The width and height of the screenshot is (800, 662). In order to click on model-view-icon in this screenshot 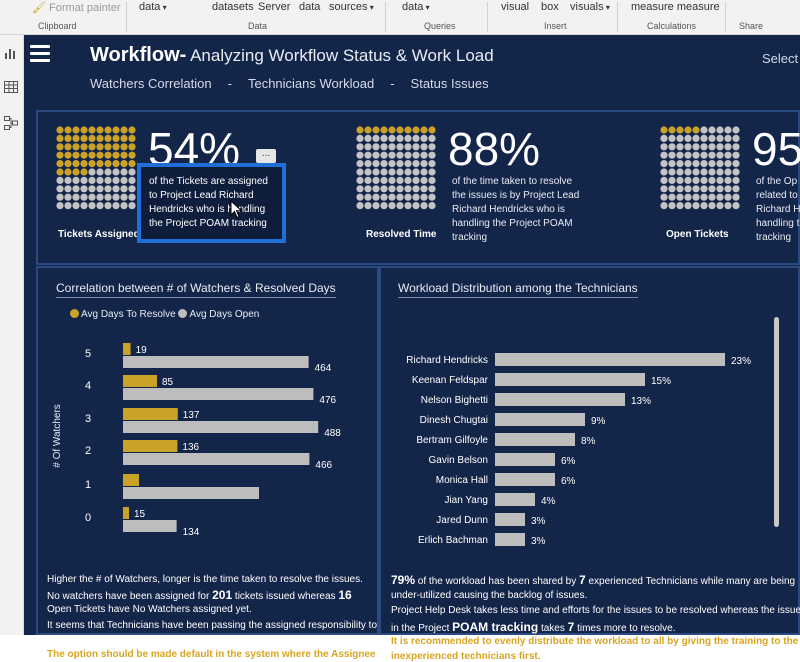, I will do `click(11, 123)`.